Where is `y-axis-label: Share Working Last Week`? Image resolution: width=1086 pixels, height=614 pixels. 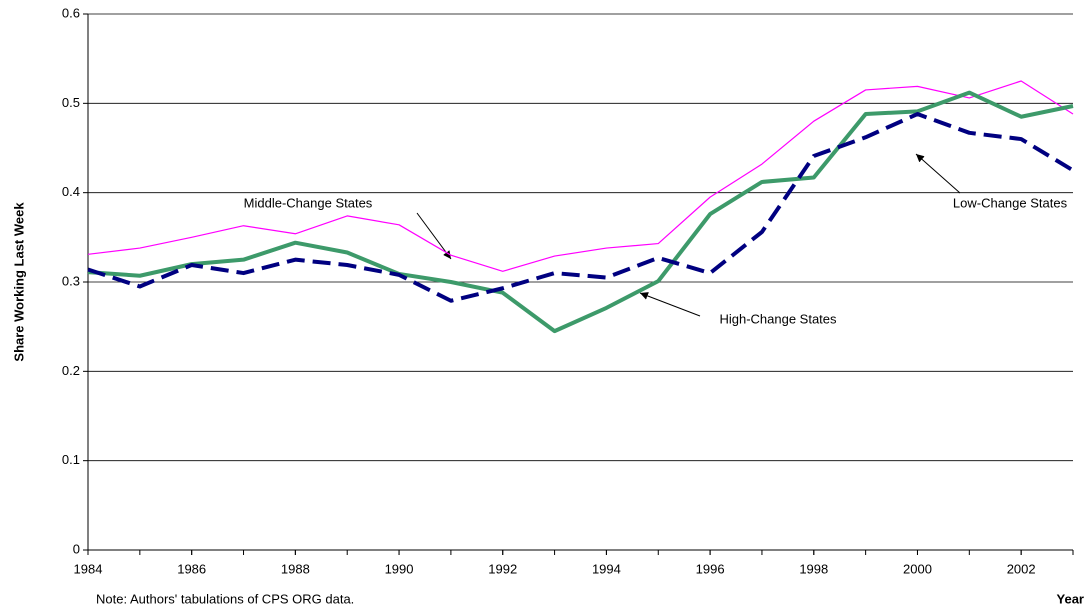
y-axis-label: Share Working Last Week is located at coordinates (18, 282).